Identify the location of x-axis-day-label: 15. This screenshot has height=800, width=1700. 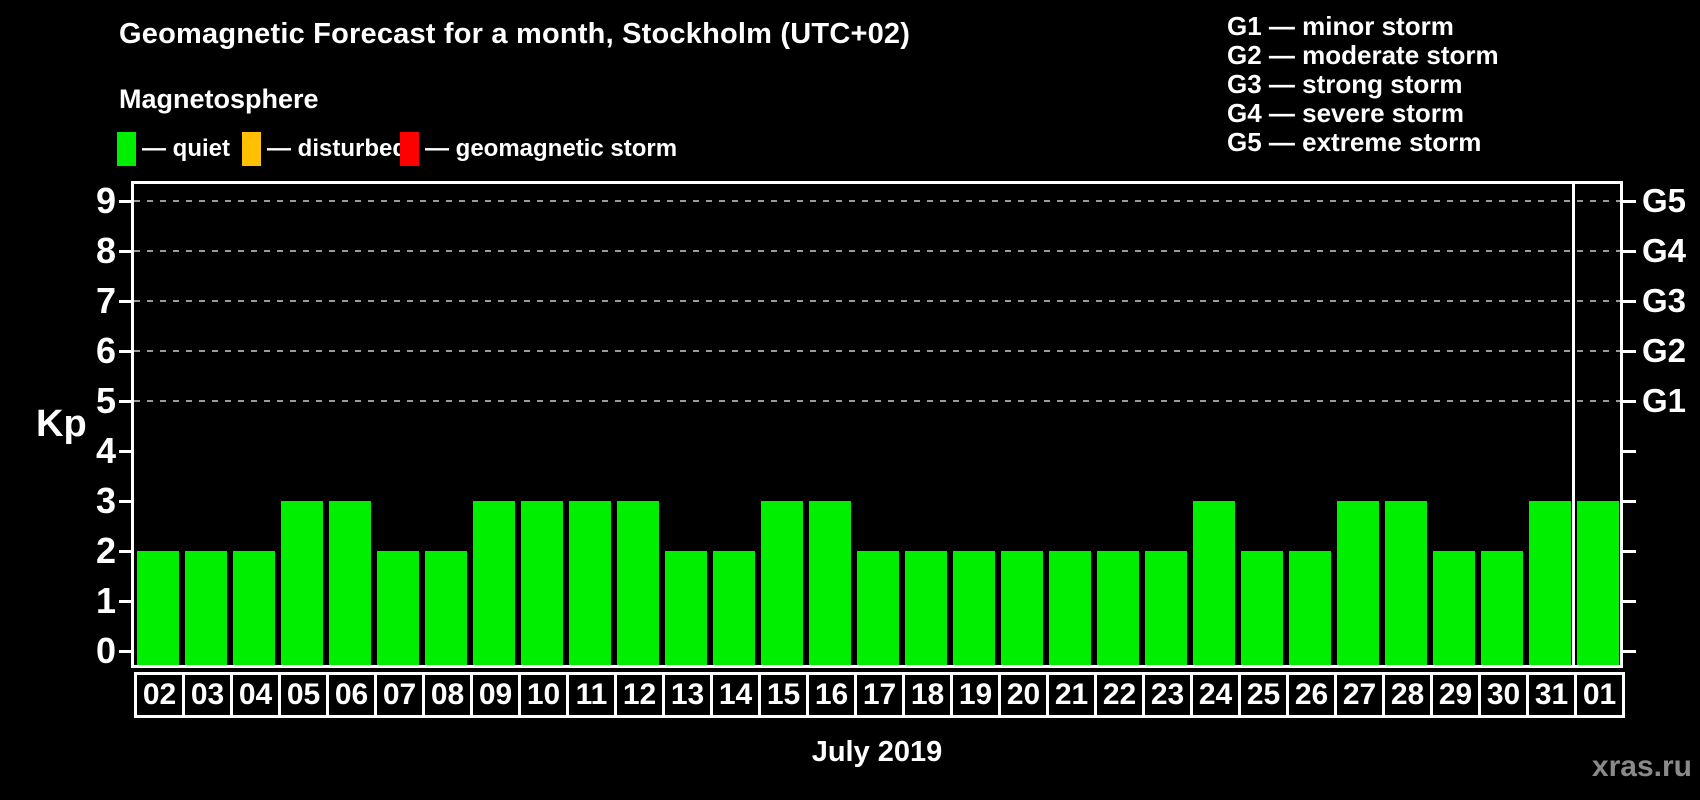
(783, 695).